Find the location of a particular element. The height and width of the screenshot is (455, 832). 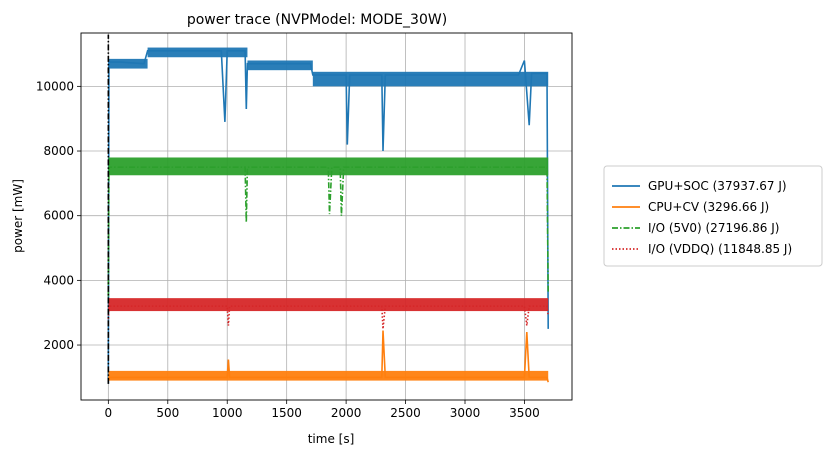

x-tick-label: 2500 is located at coordinates (405, 413).